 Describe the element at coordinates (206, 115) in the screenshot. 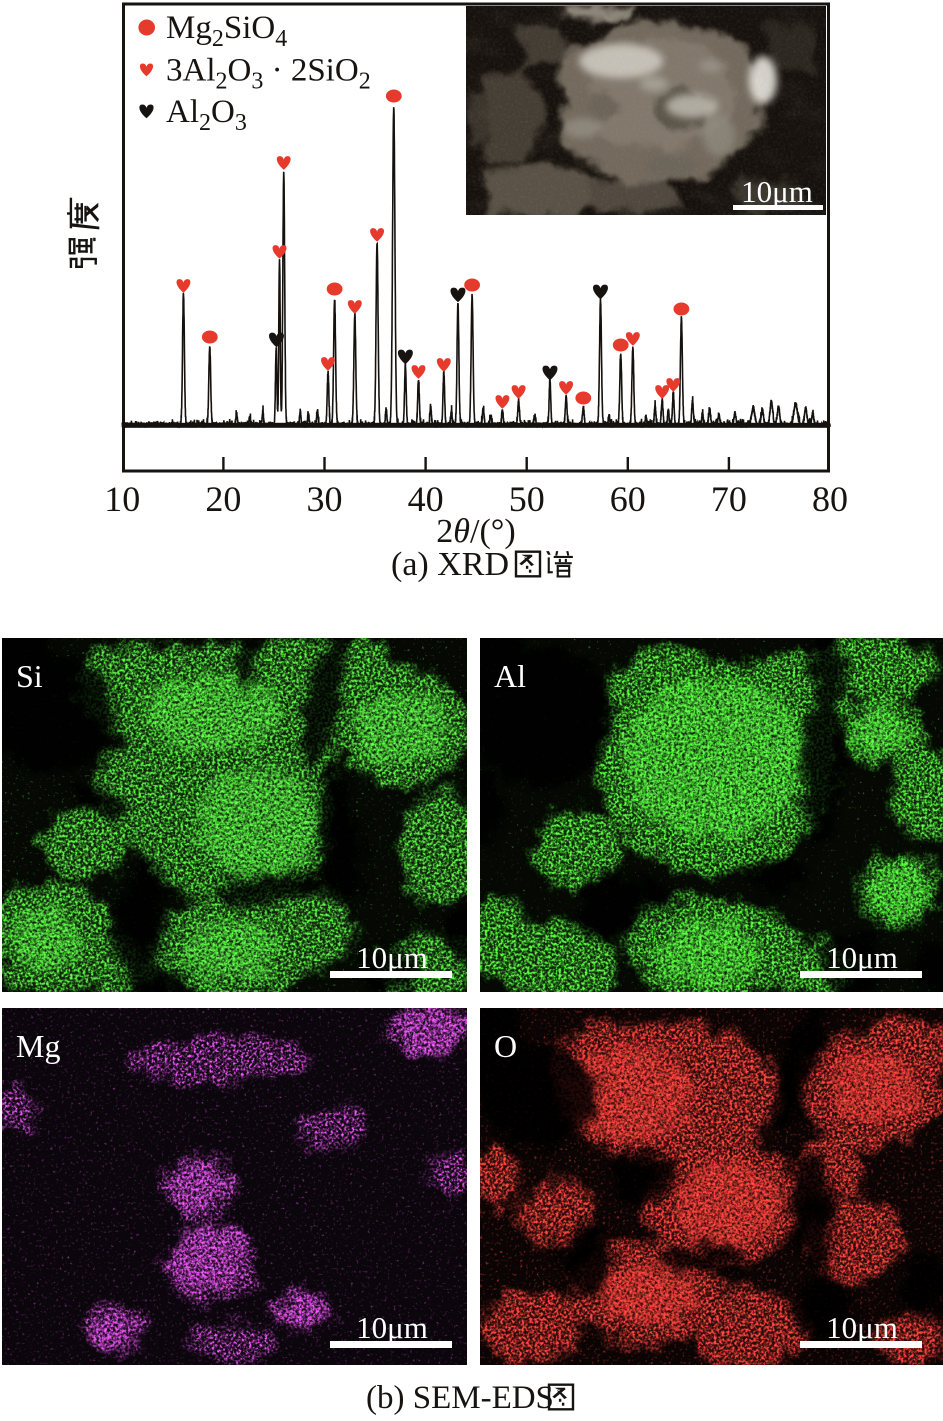

I see `svg-text: Al2O3` at that location.